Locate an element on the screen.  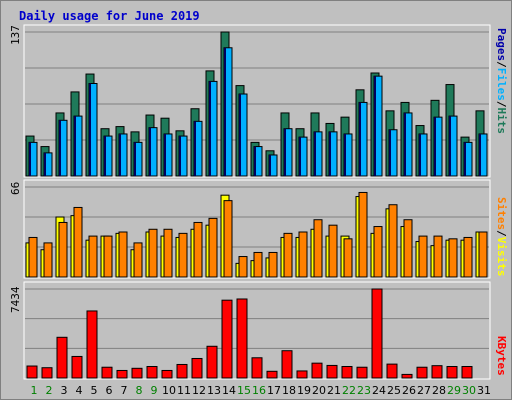
grid-kbytes is located at coordinates (257, 318).